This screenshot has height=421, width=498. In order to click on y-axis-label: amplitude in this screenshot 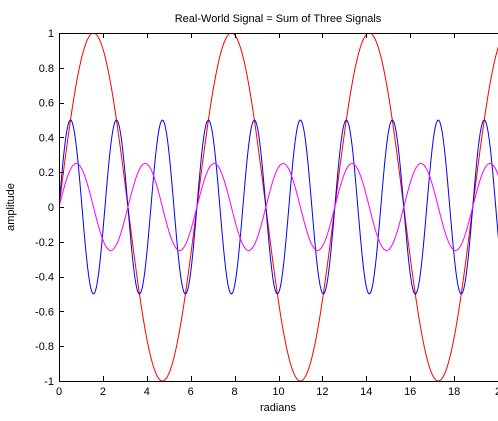, I will do `click(11, 207)`.